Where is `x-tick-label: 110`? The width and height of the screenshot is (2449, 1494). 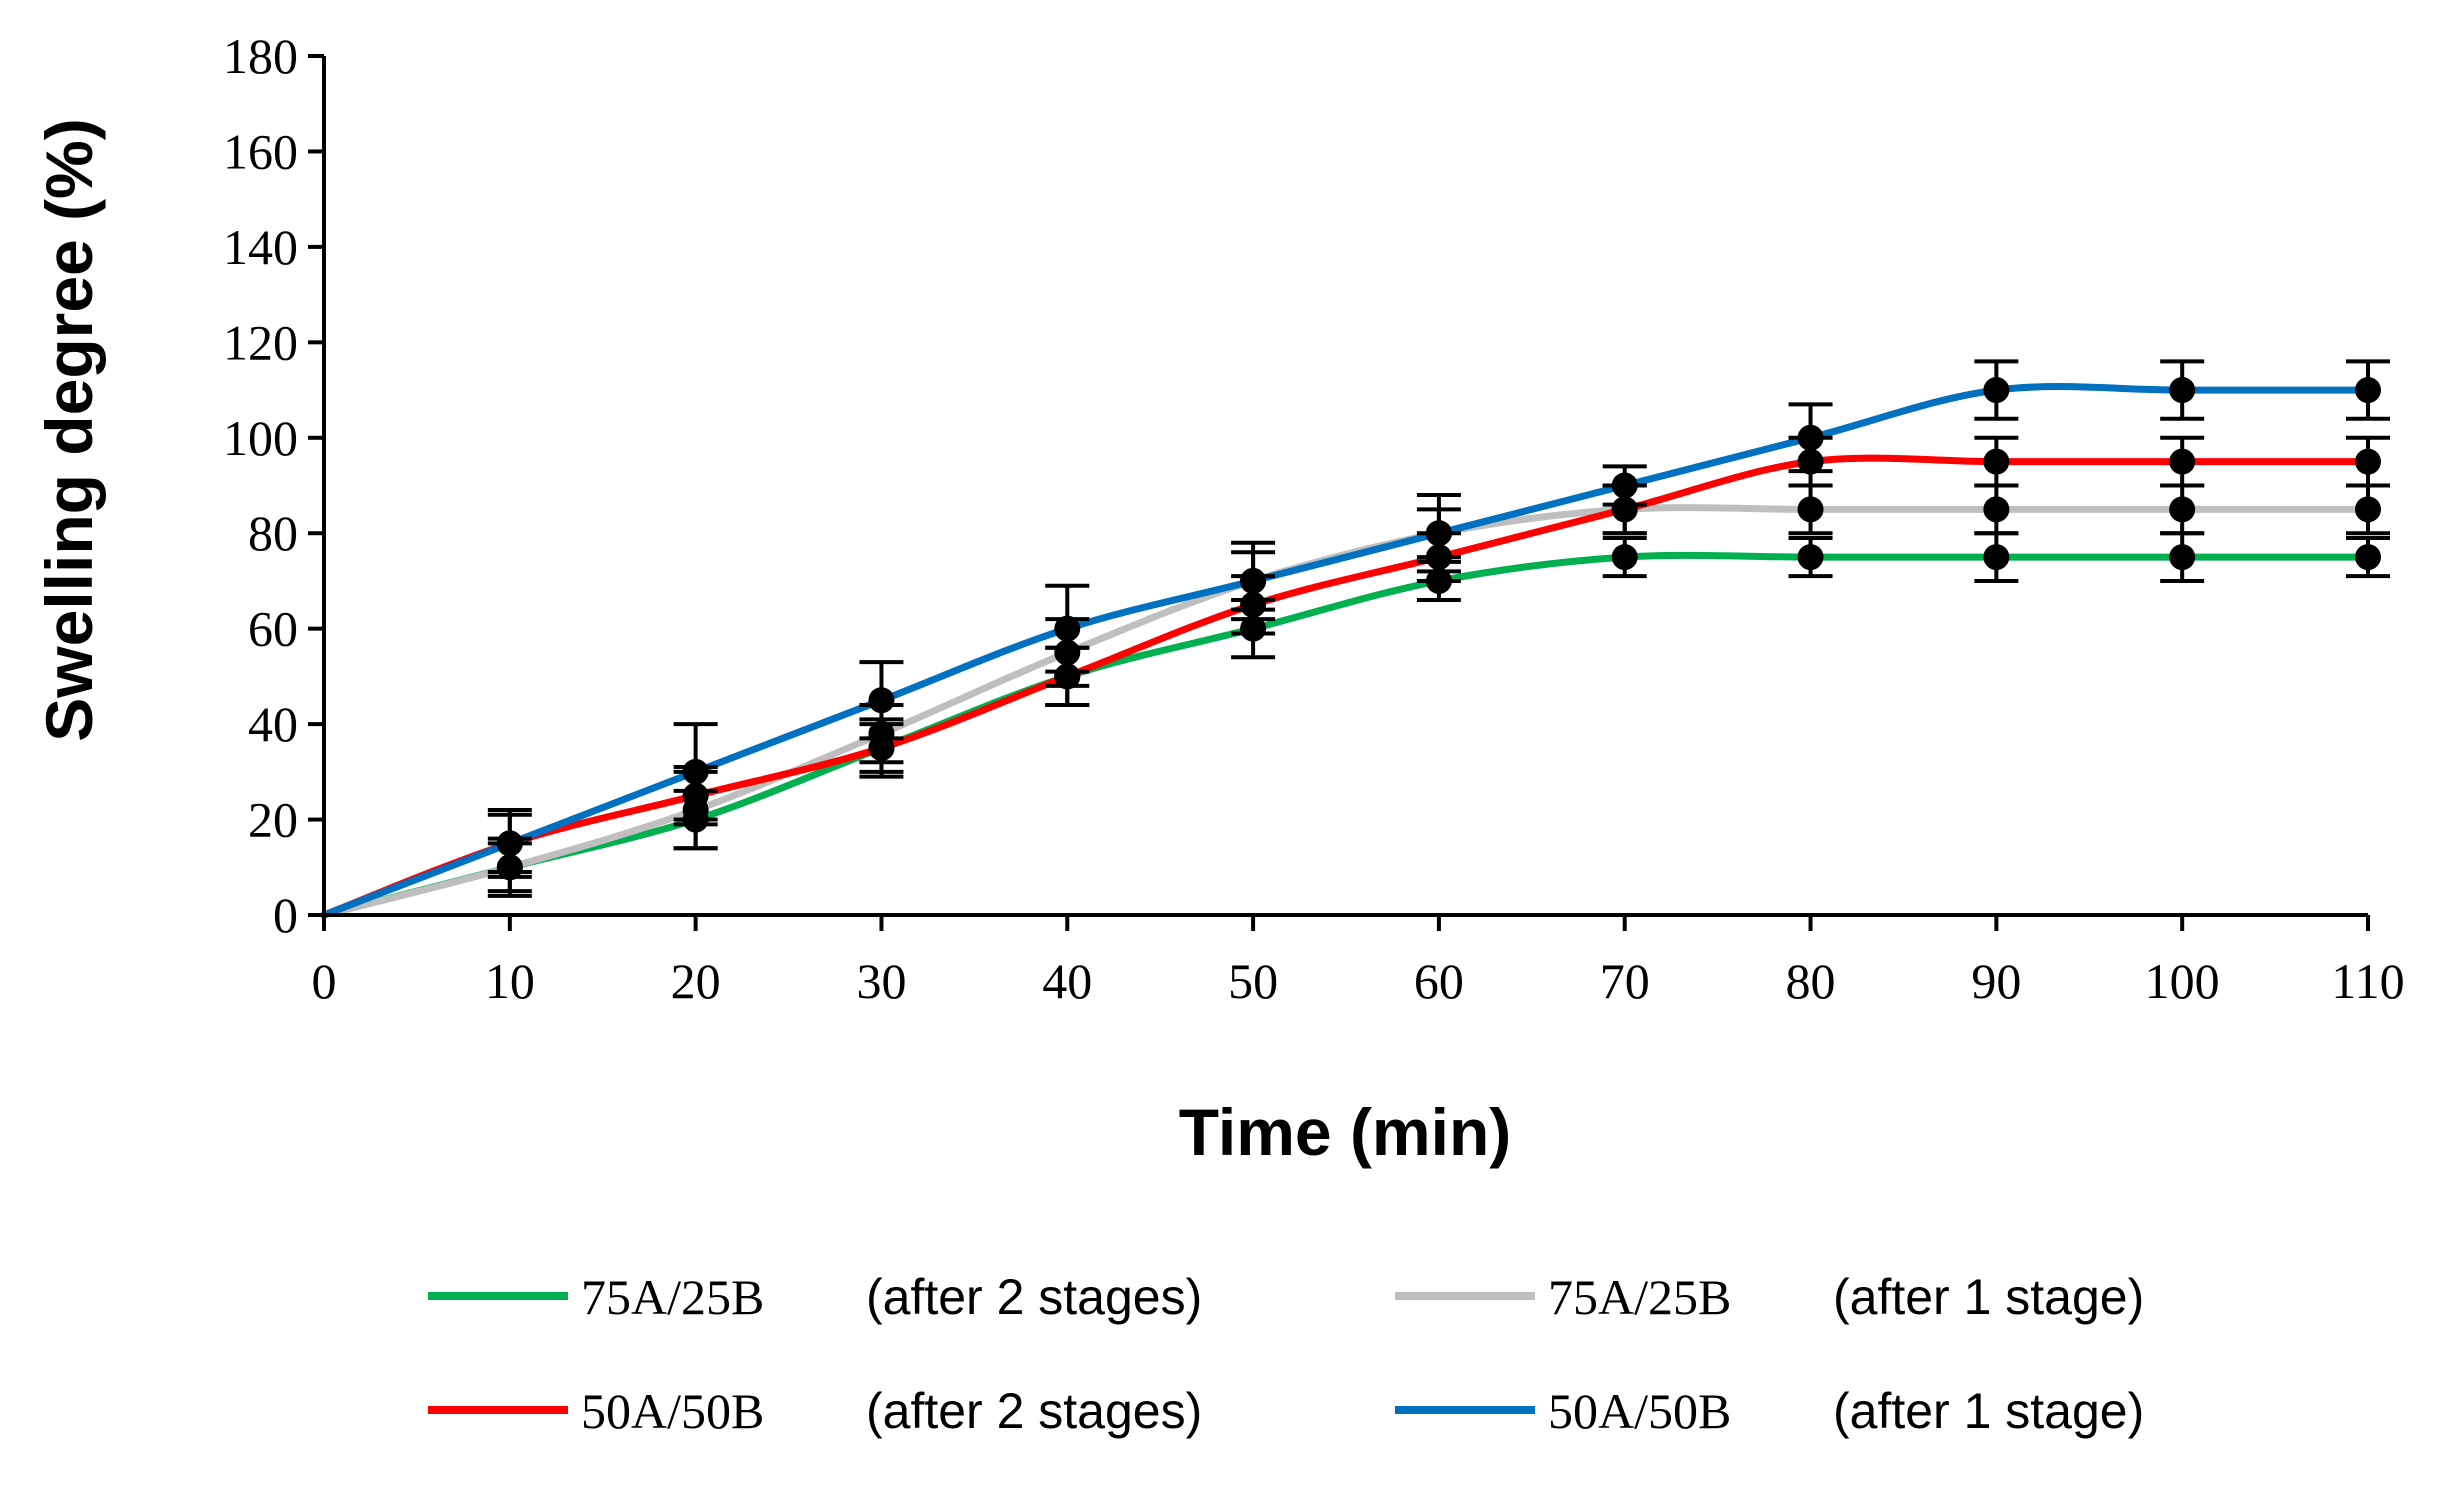 x-tick-label: 110 is located at coordinates (2367, 981).